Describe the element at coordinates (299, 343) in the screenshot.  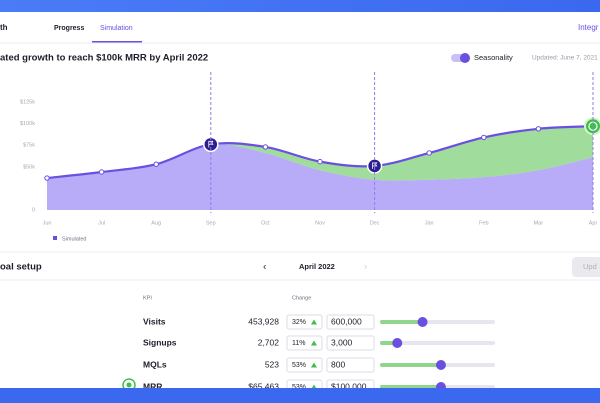
I see `change: 11%` at that location.